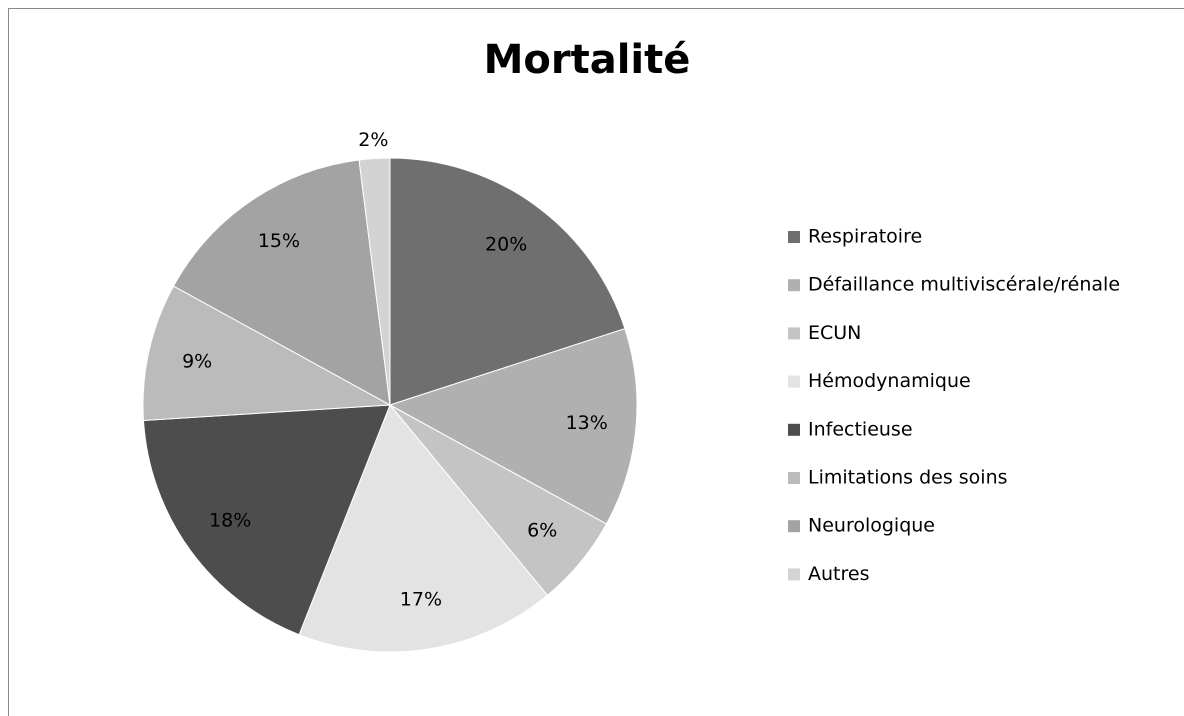  I want to click on data-label: 17%, so click(421, 600).